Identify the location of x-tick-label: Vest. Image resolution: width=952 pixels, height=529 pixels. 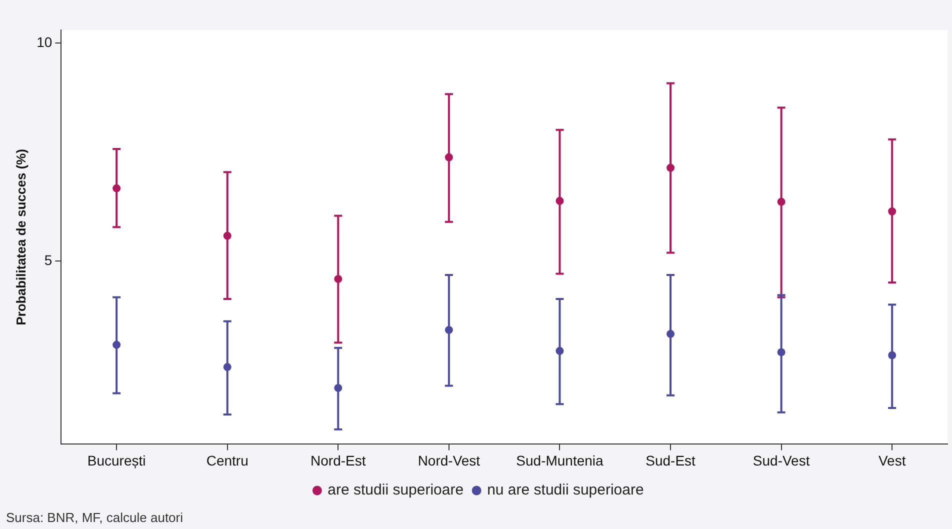
(892, 460).